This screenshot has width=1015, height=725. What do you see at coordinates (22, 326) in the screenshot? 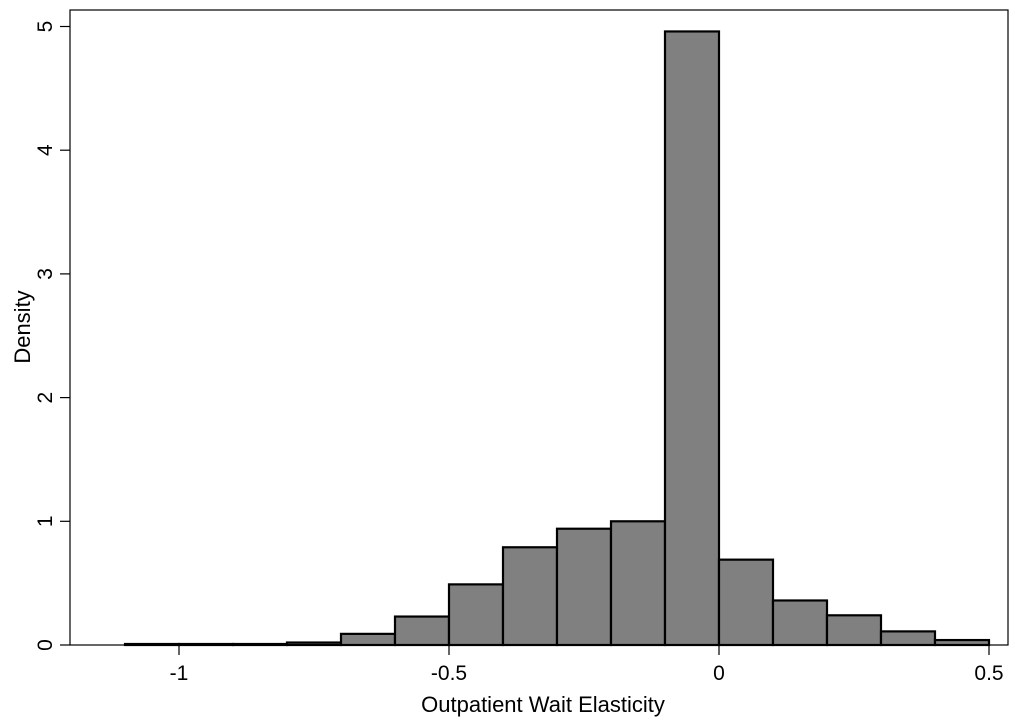
I see `y-axis-title: Density` at bounding box center [22, 326].